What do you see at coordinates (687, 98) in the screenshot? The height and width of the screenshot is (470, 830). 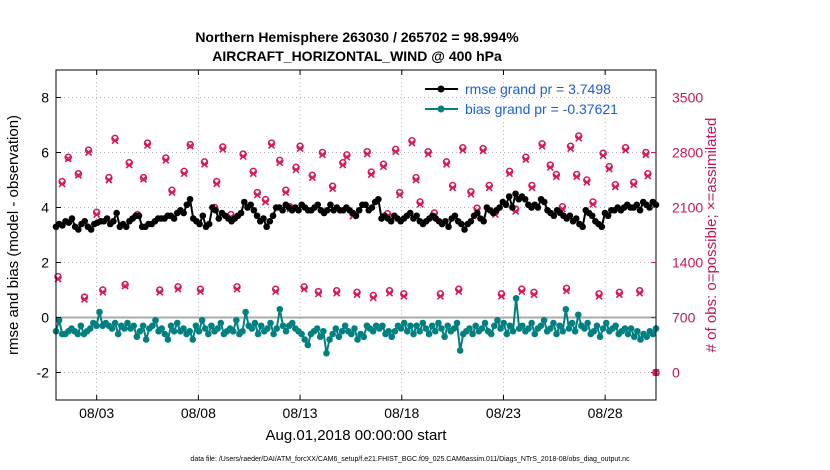 I see `y2-tick-label: 3500` at bounding box center [687, 98].